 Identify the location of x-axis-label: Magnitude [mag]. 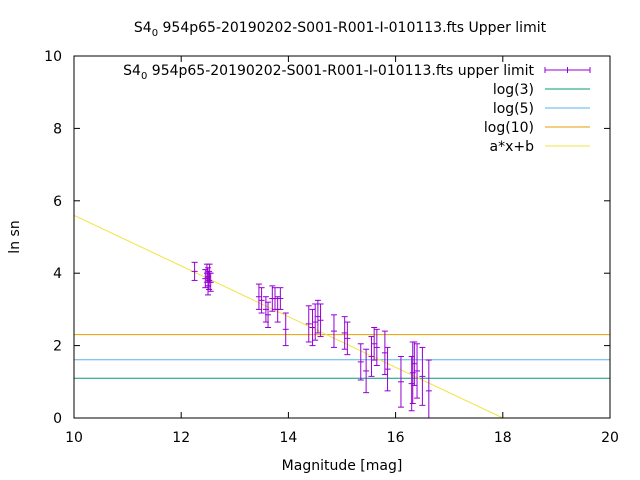
(342, 466).